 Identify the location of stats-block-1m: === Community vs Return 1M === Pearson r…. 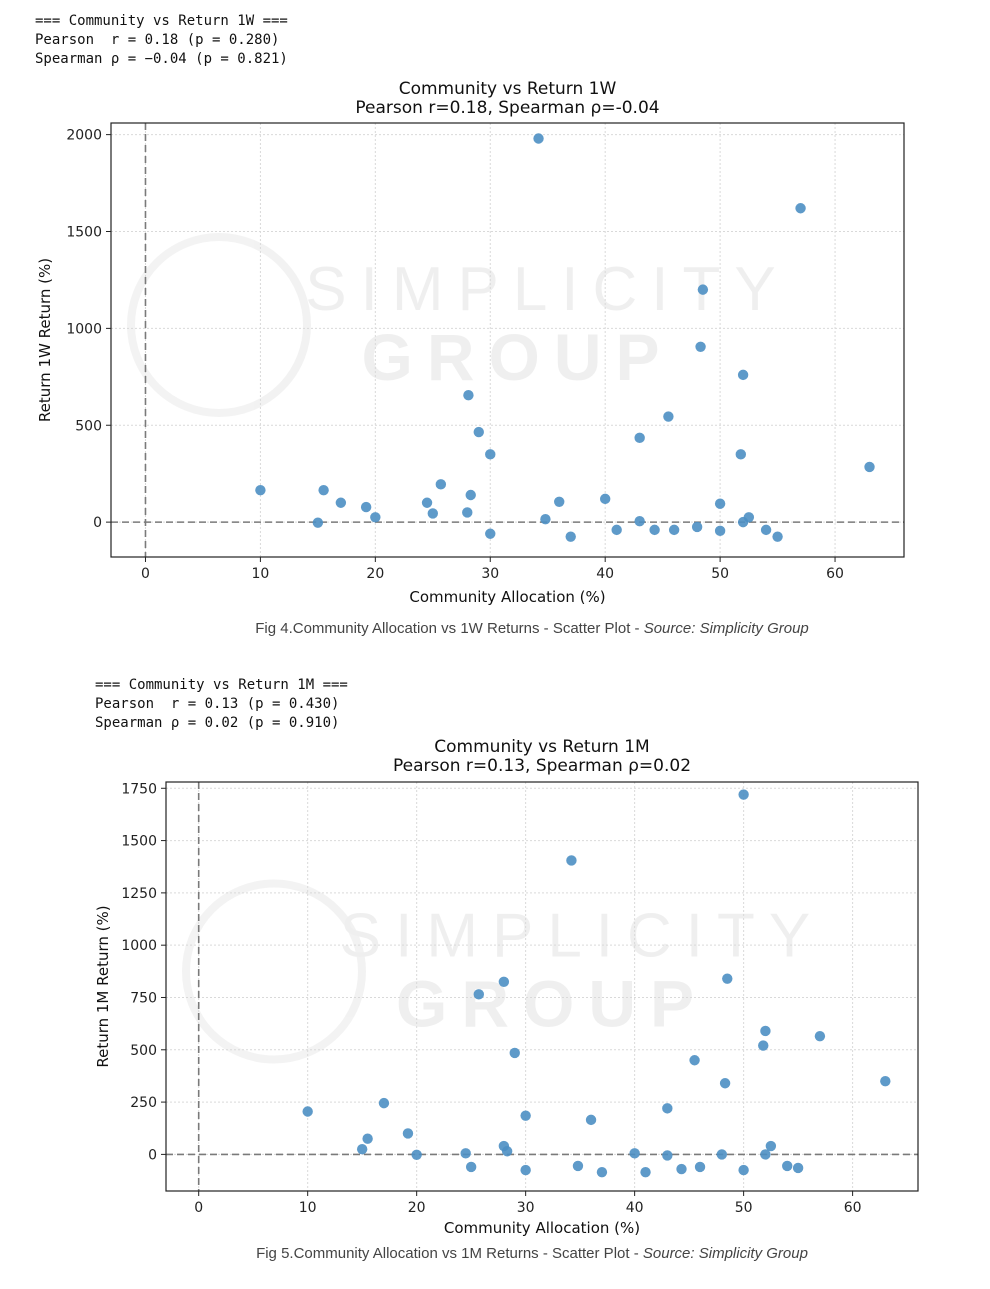
(221, 704).